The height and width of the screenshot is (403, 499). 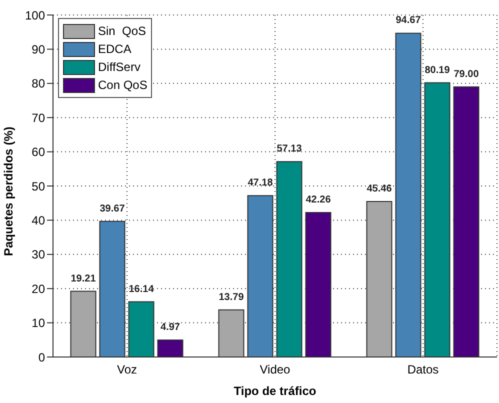 I want to click on y-tick-label: 70, so click(x=39, y=117).